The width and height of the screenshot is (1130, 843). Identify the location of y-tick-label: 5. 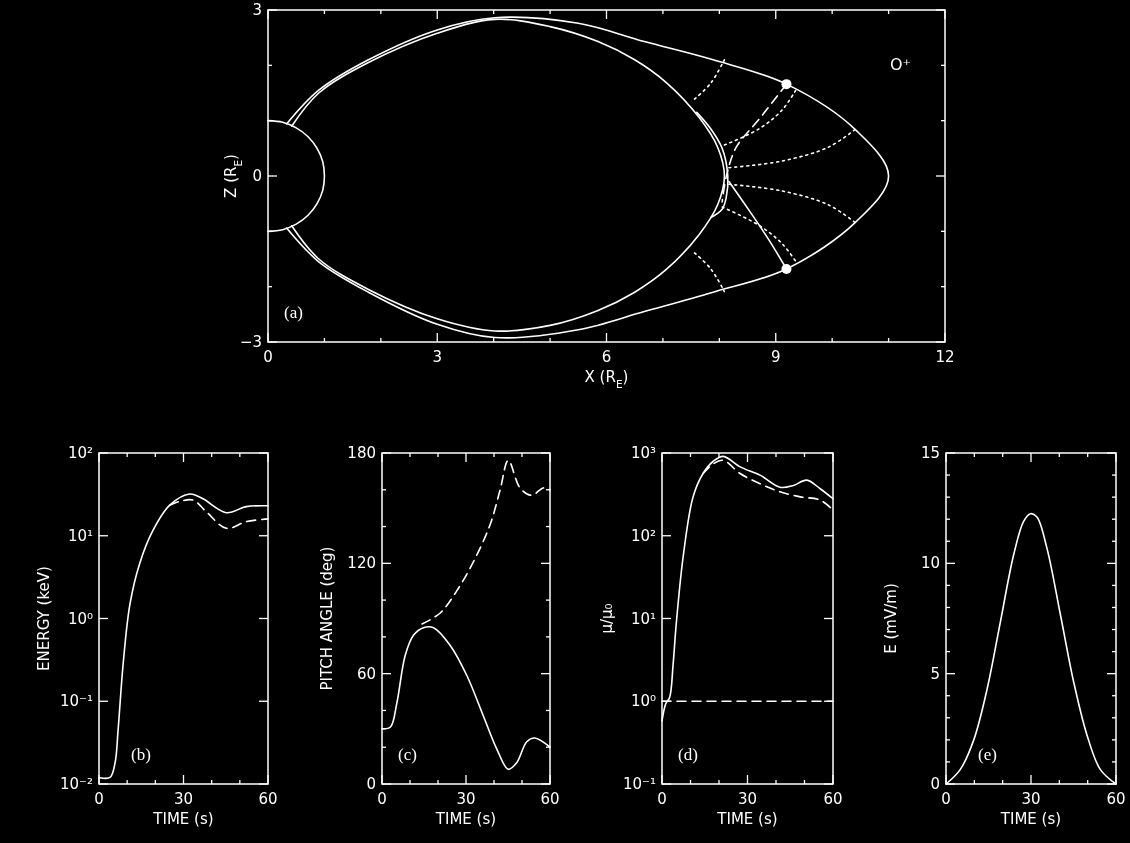
(935, 673).